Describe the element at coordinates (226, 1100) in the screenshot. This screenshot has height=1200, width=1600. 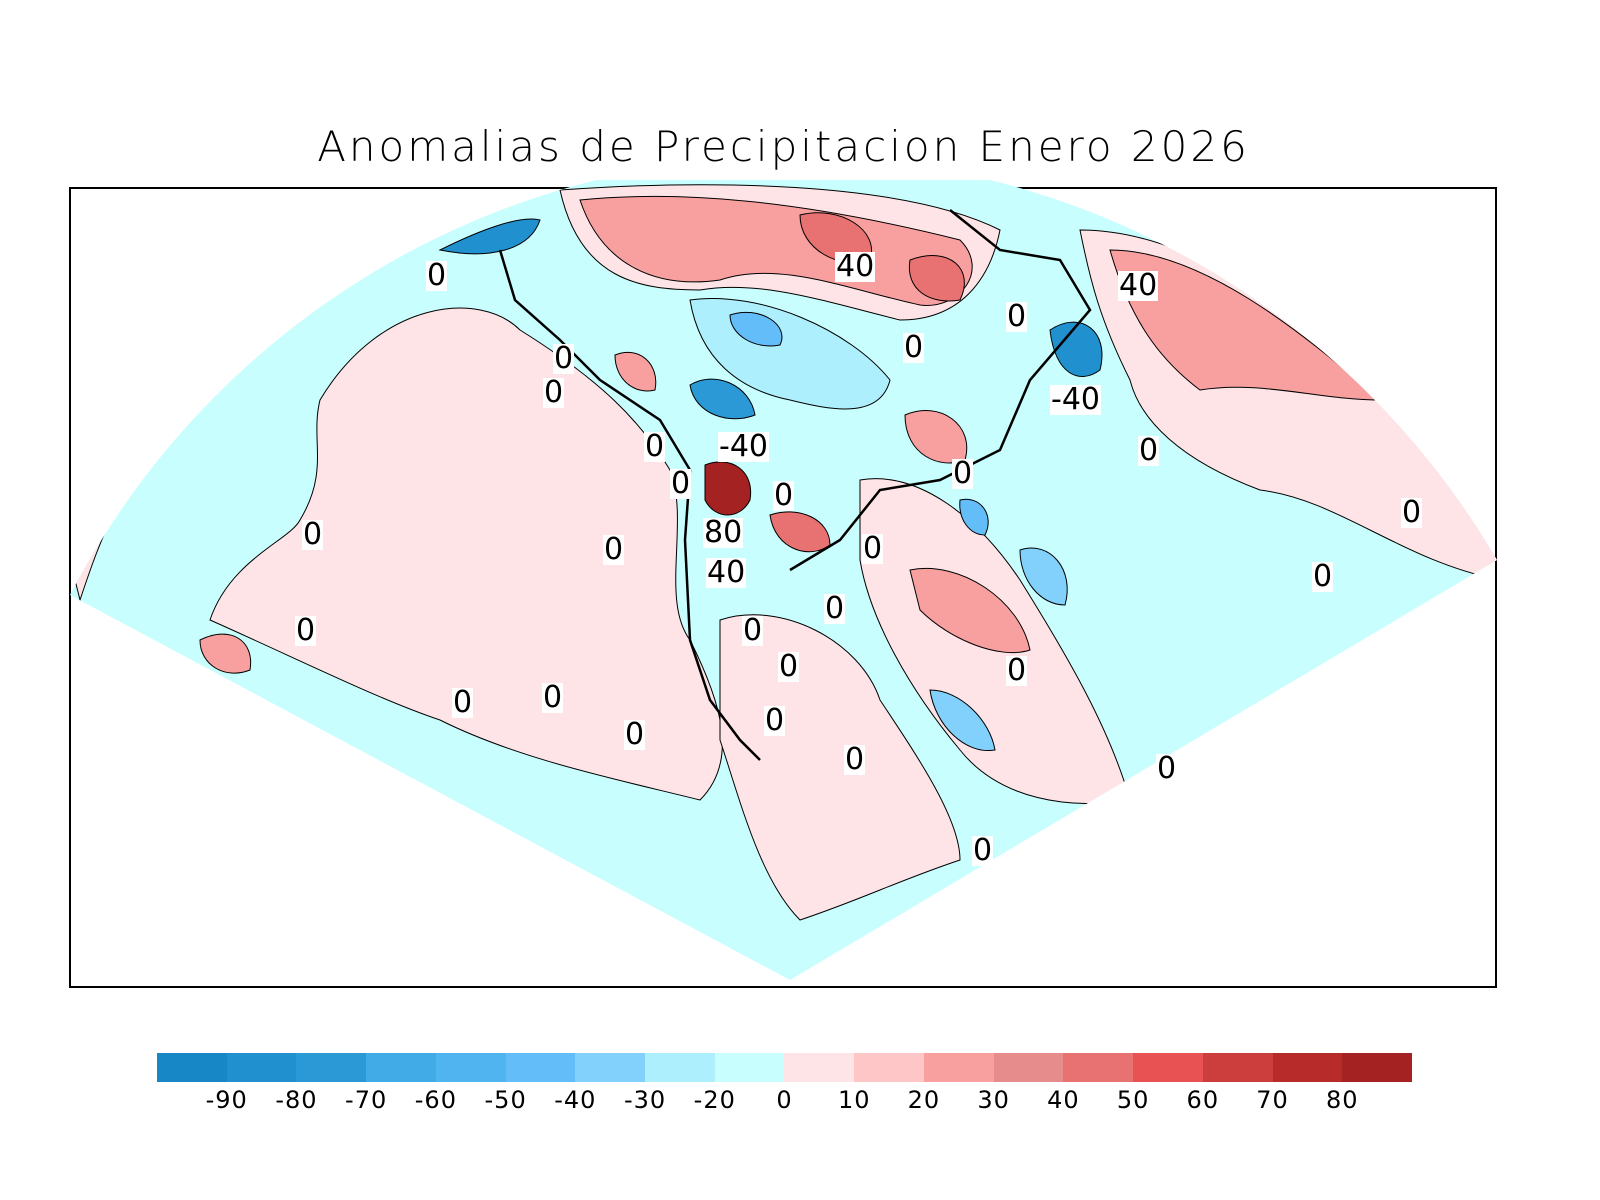
I see `colorbar-tick-label: -90` at that location.